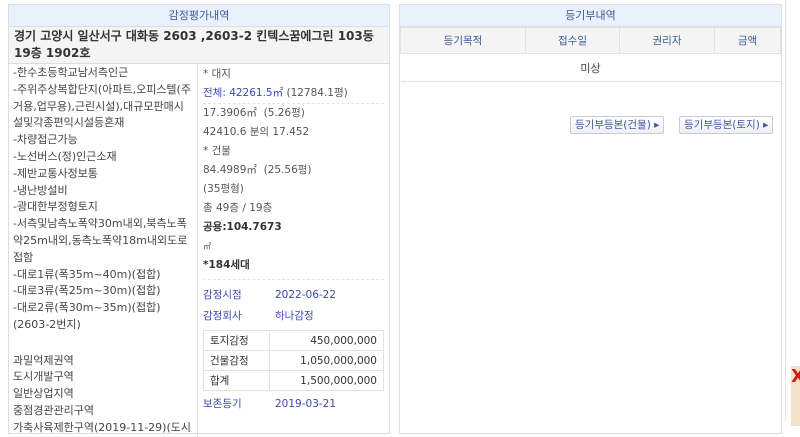  What do you see at coordinates (317, 93) in the screenshot?
I see `land-total-pyeong: (12784.1평)` at bounding box center [317, 93].